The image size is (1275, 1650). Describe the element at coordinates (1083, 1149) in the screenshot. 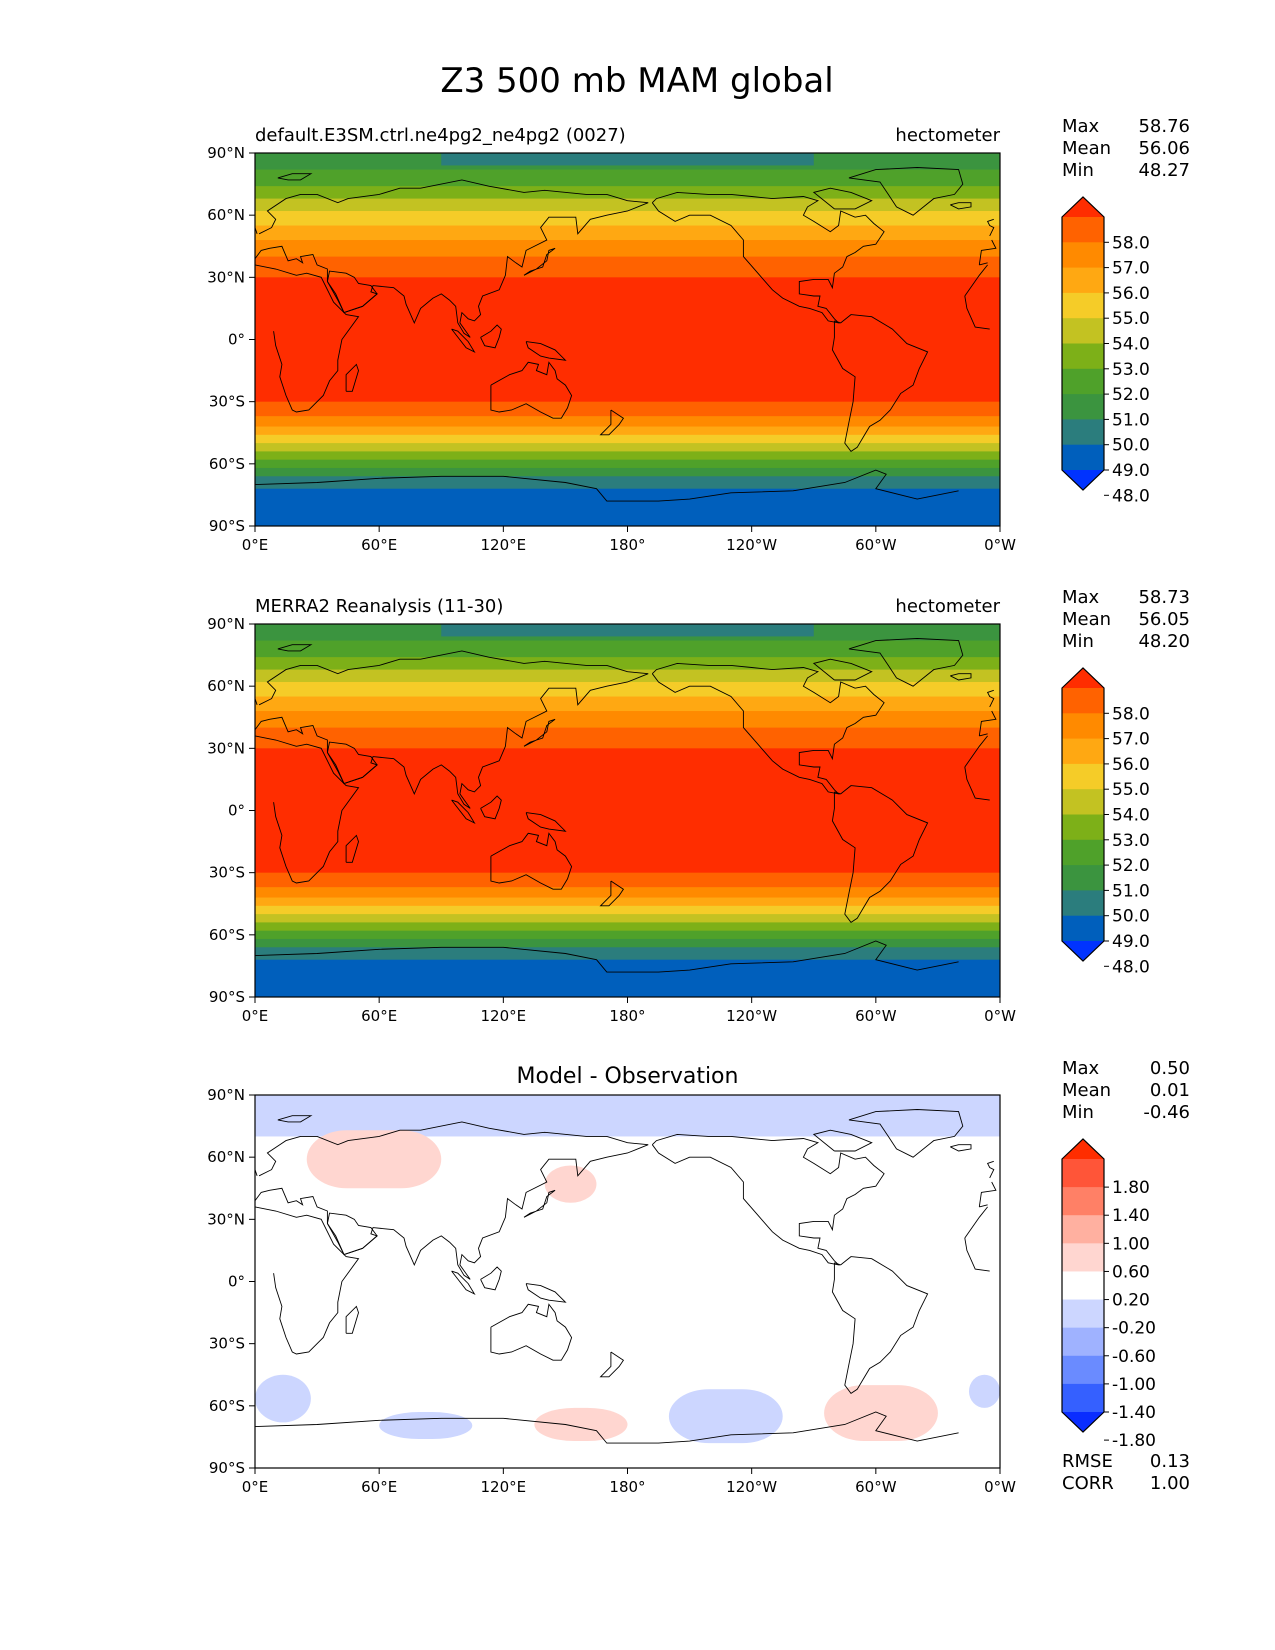

I see `colorbar-extend-max` at that location.